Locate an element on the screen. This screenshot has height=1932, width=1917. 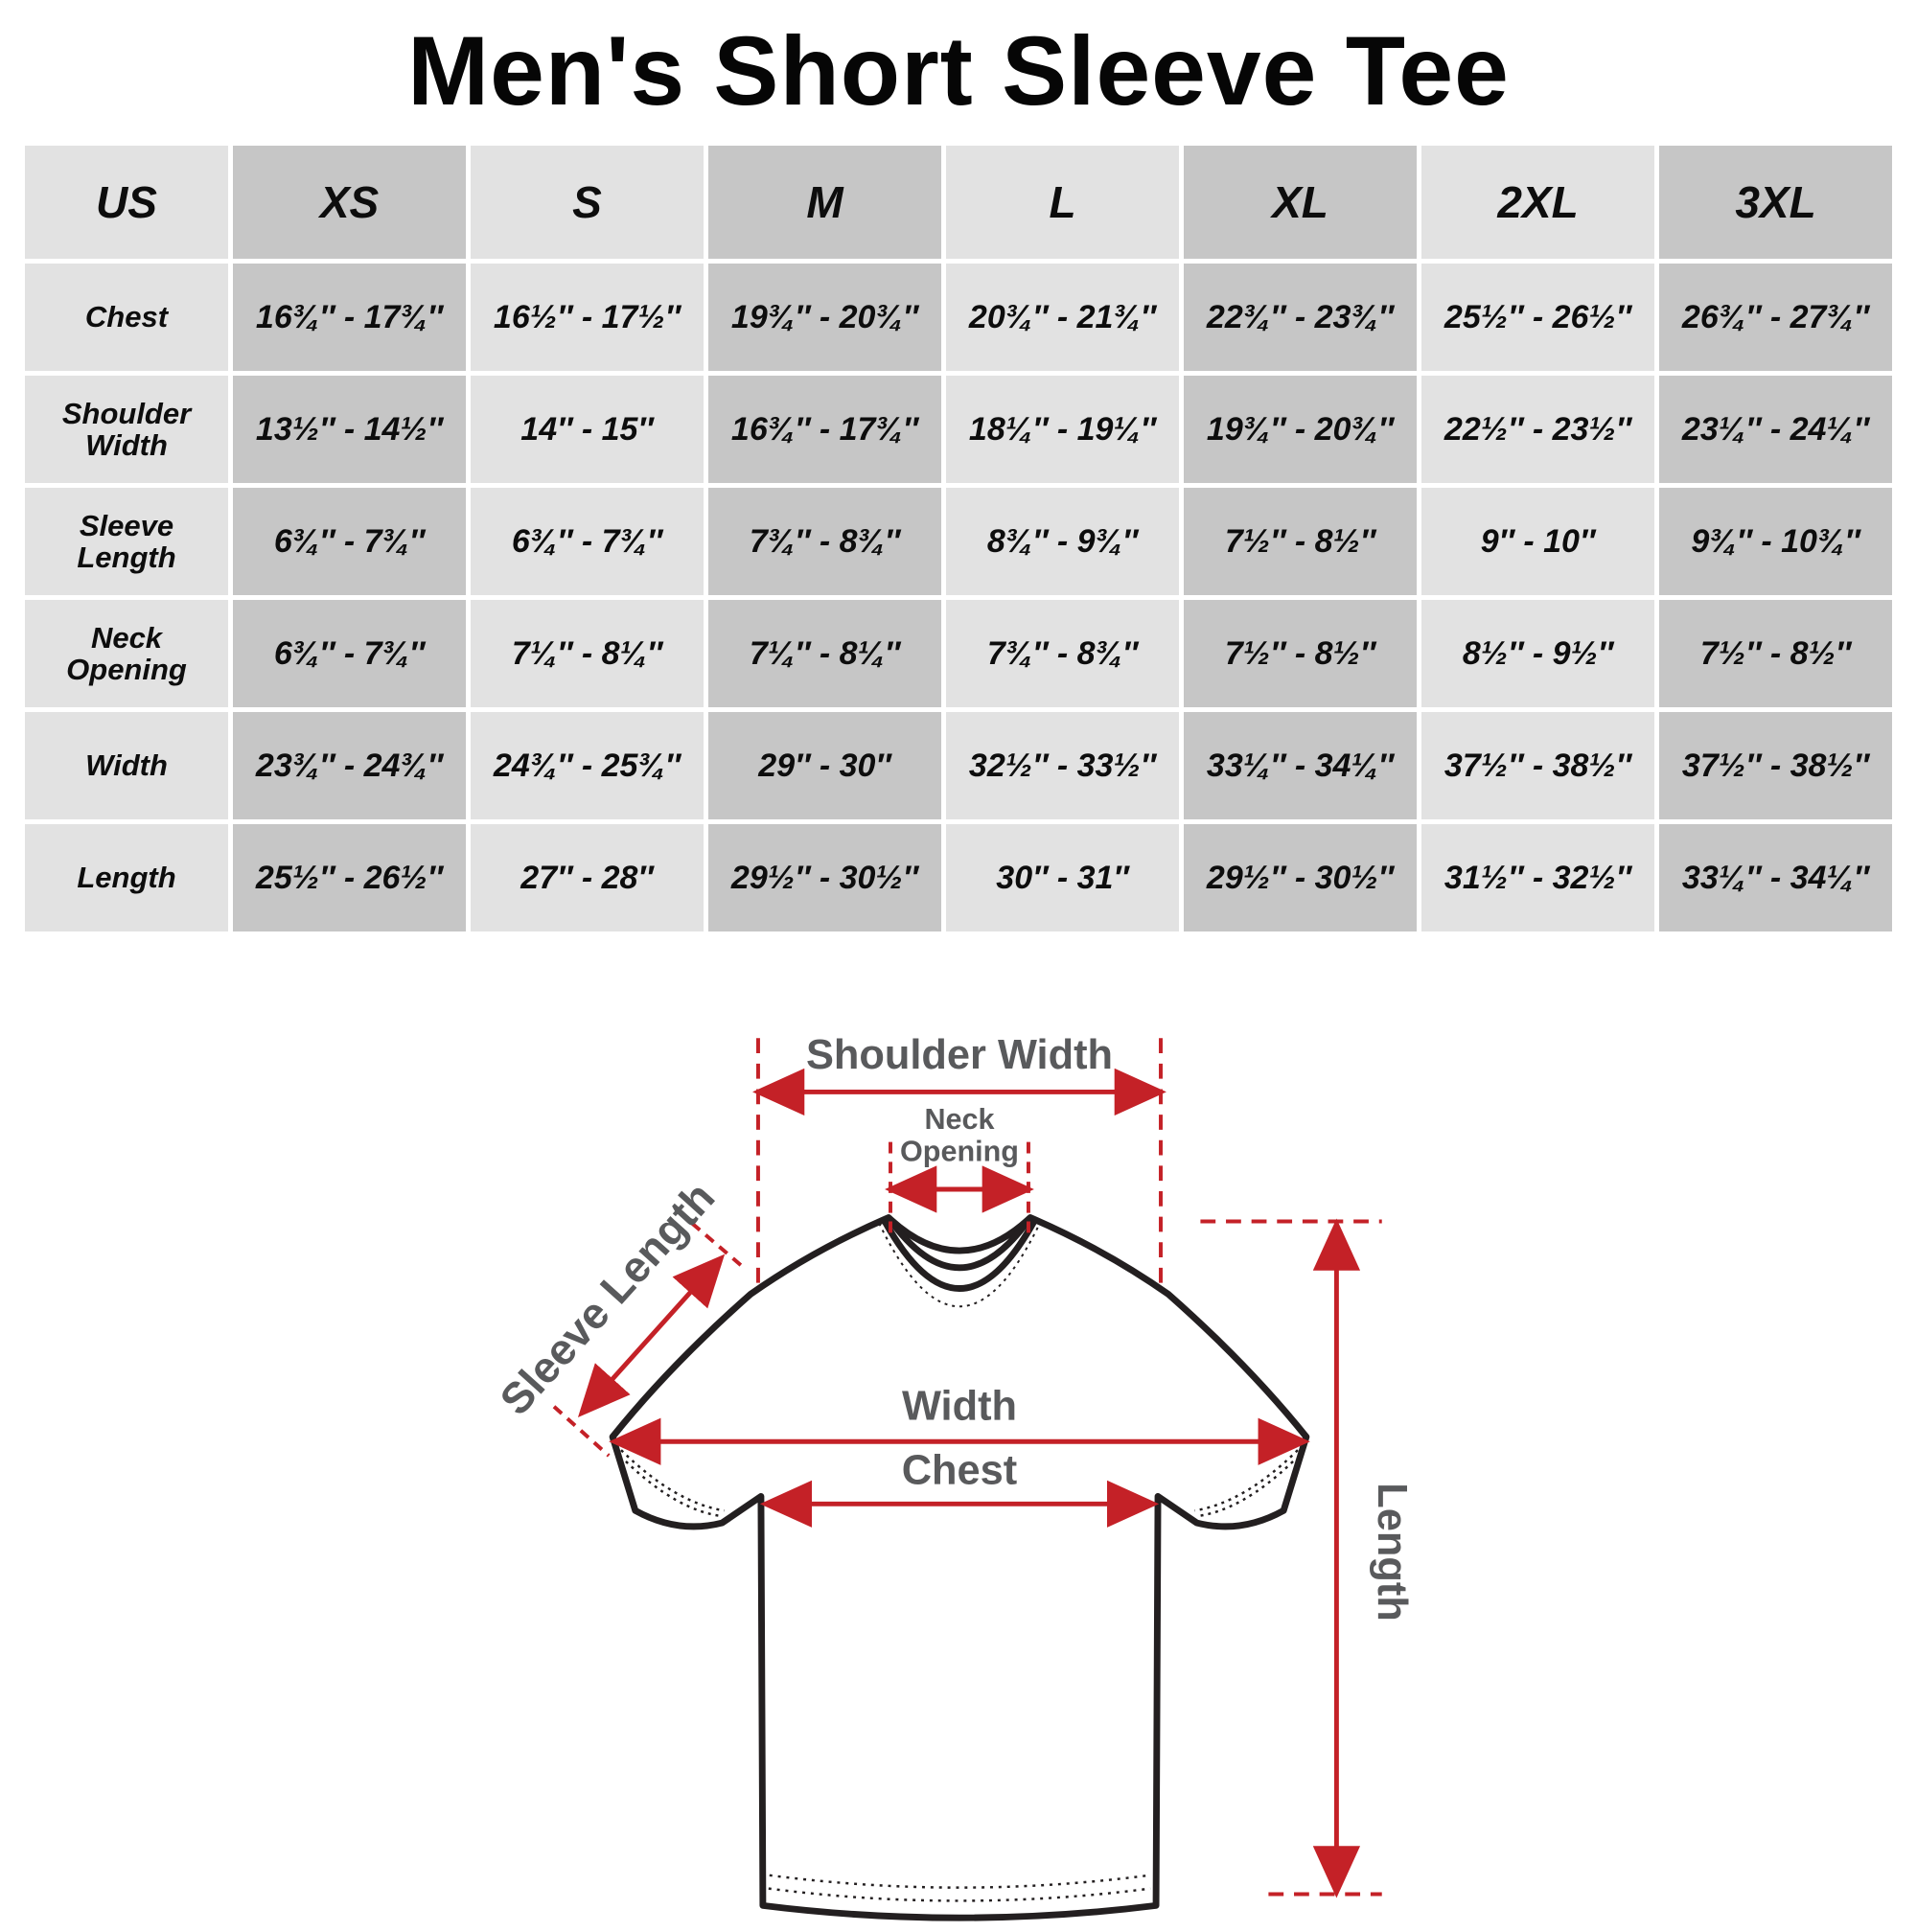
column-header-xs: XS is located at coordinates (349, 202).